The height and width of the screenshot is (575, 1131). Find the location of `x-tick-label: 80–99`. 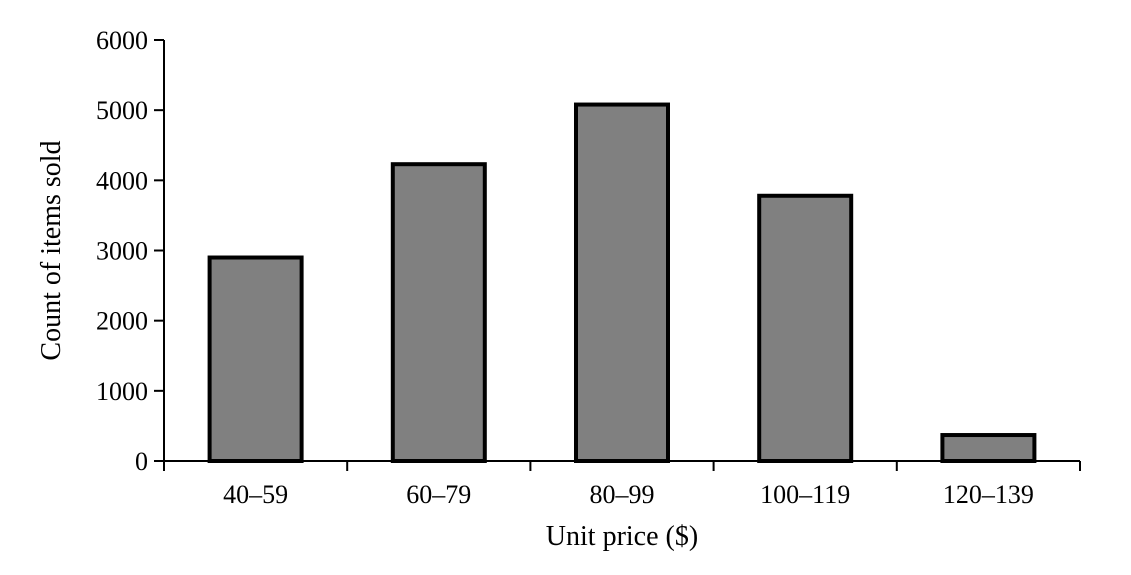

x-tick-label: 80–99 is located at coordinates (622, 494).